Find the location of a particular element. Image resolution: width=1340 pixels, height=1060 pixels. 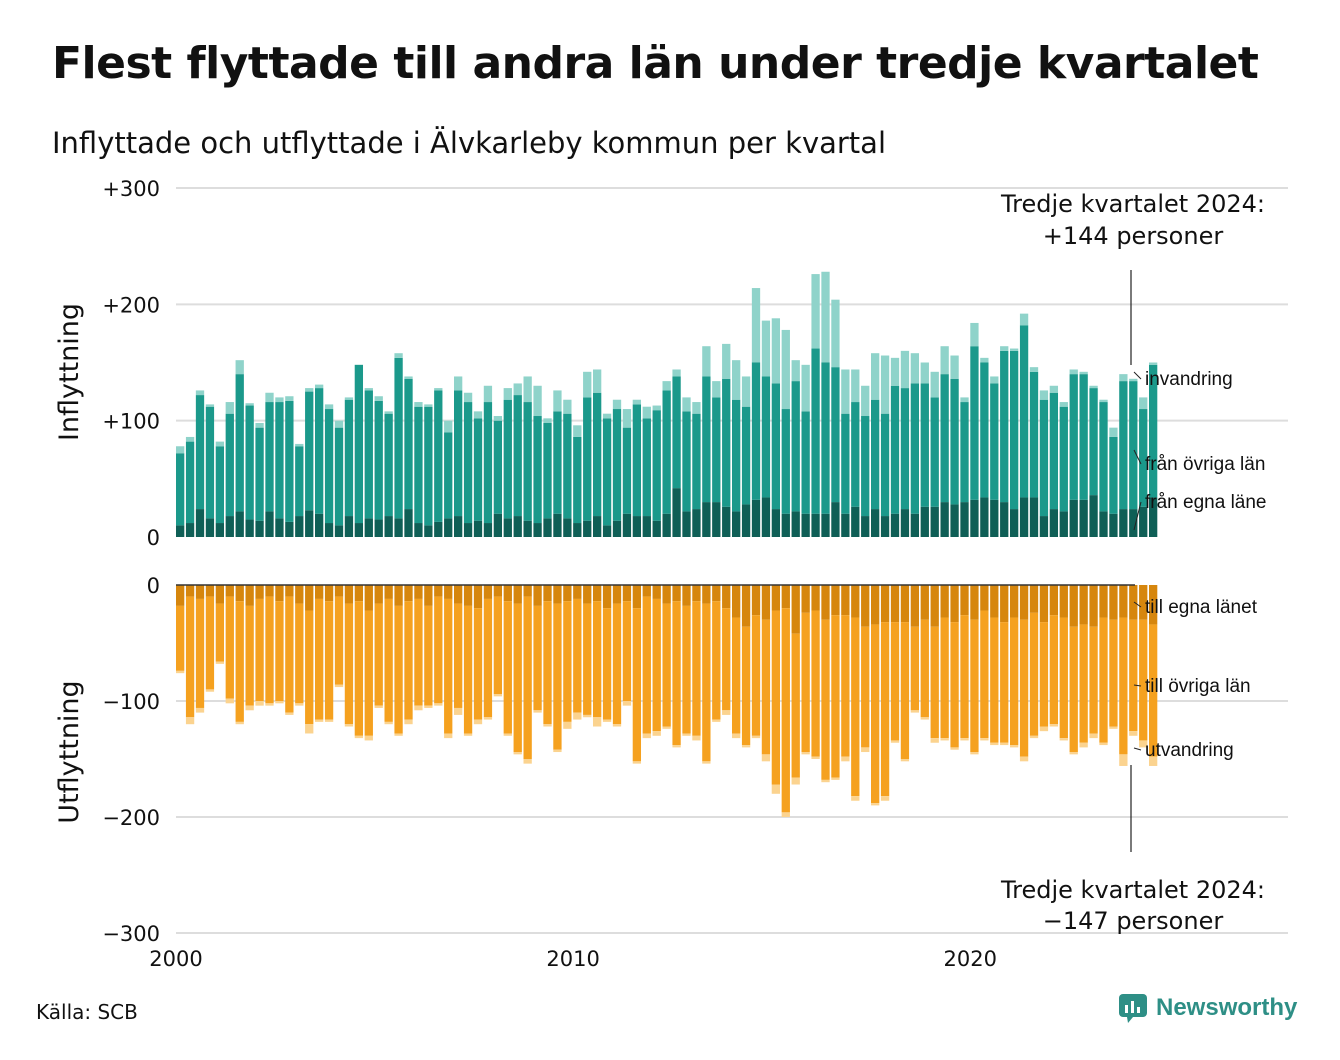

series-label: utvandring is located at coordinates (1189, 750).